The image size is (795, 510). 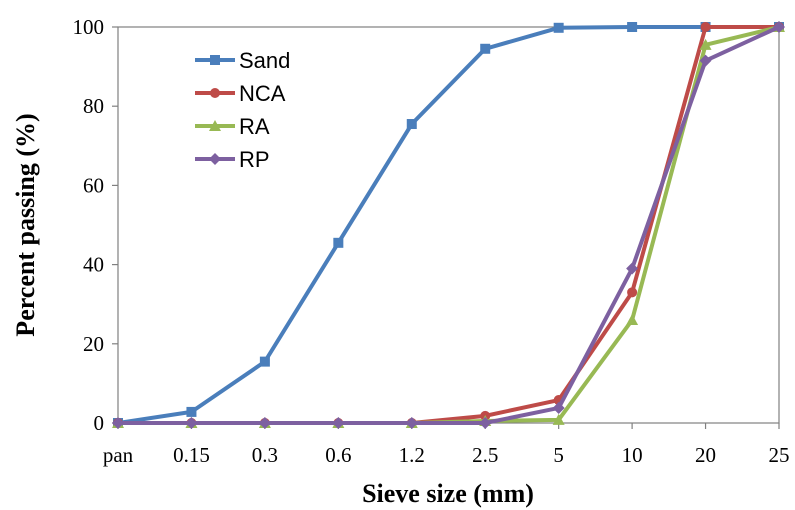 I want to click on x-tick-label: 0.15, so click(x=191, y=455).